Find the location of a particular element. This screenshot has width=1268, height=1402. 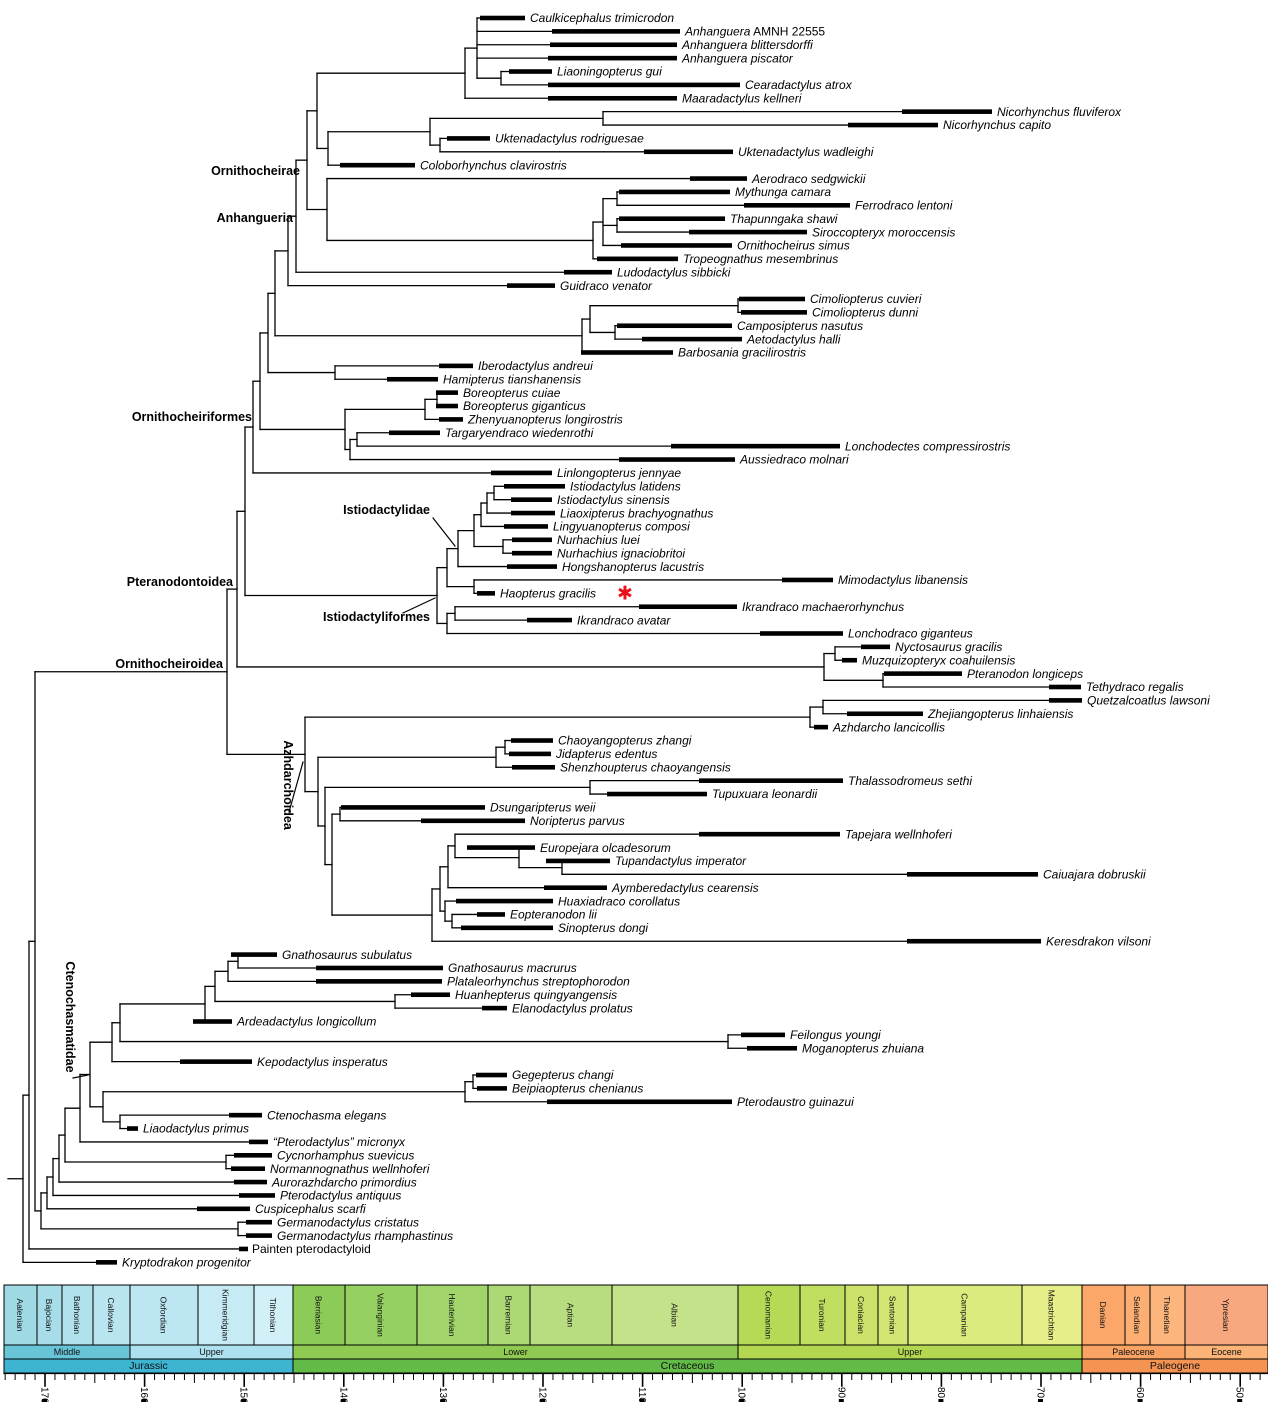

taxon-label: Linlongopterus jennyae is located at coordinates (619, 473).